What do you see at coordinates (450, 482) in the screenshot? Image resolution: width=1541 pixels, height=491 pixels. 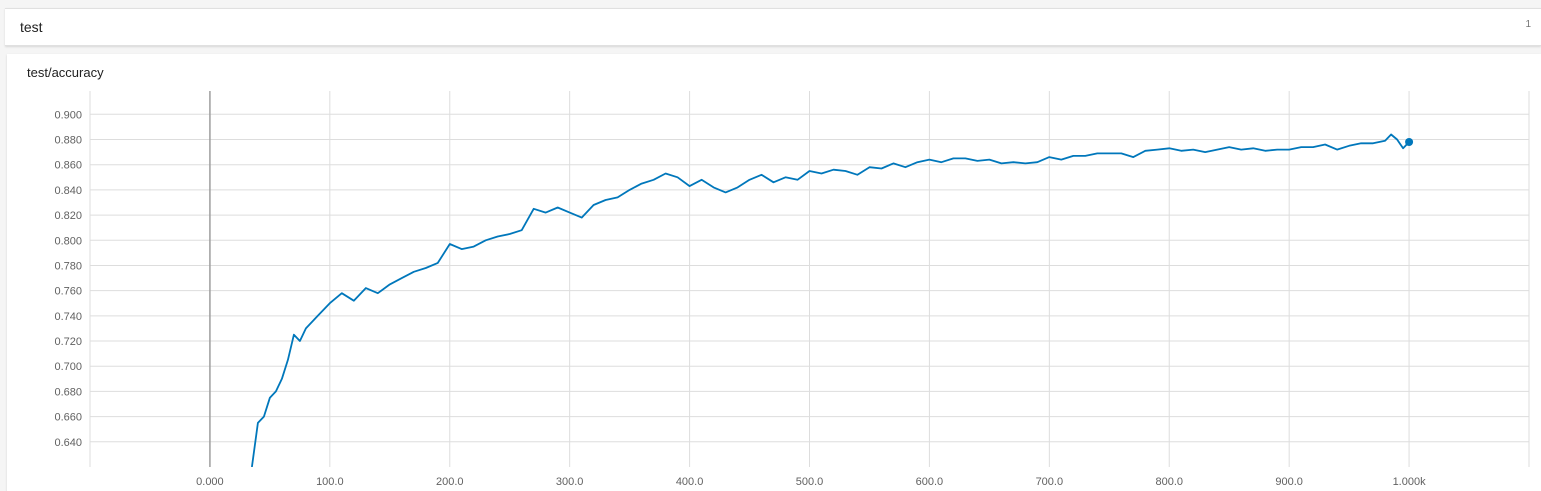 I see `x-tick-label: 200.0` at bounding box center [450, 482].